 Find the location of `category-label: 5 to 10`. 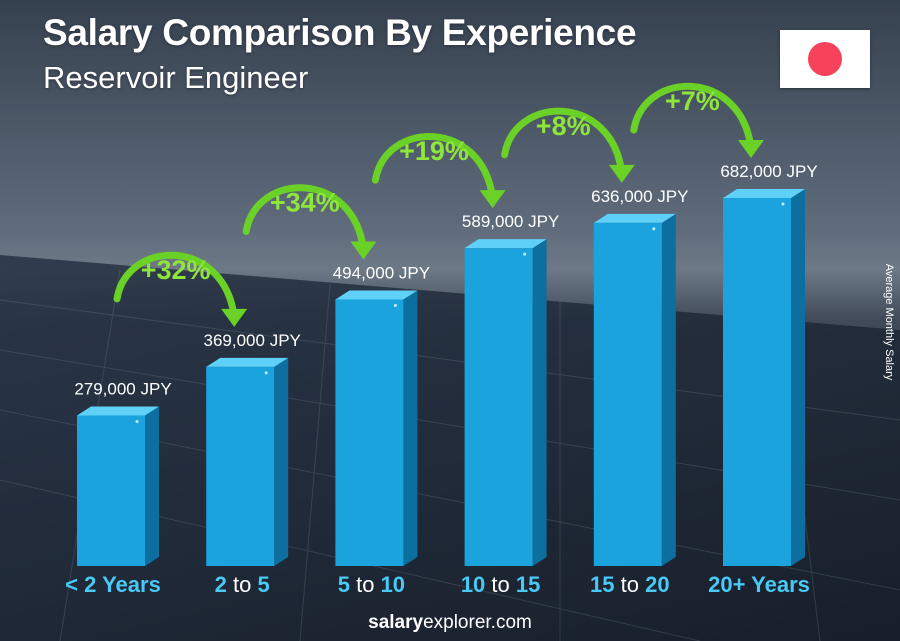

category-label: 5 to 10 is located at coordinates (371, 584).